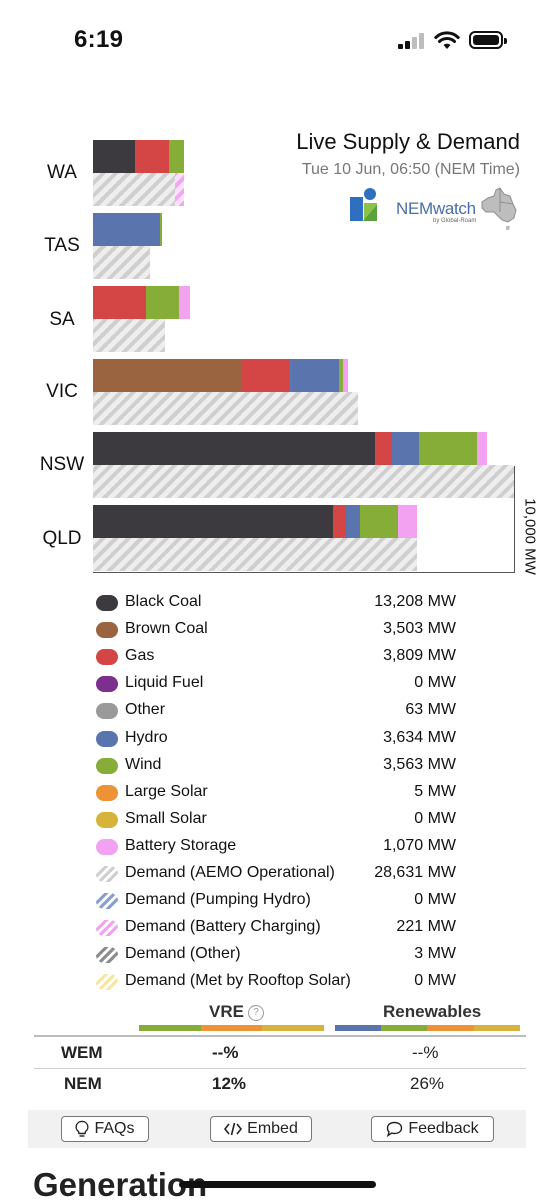 The image size is (554, 1204). I want to click on supply-bar-sa-gas, so click(119, 302).